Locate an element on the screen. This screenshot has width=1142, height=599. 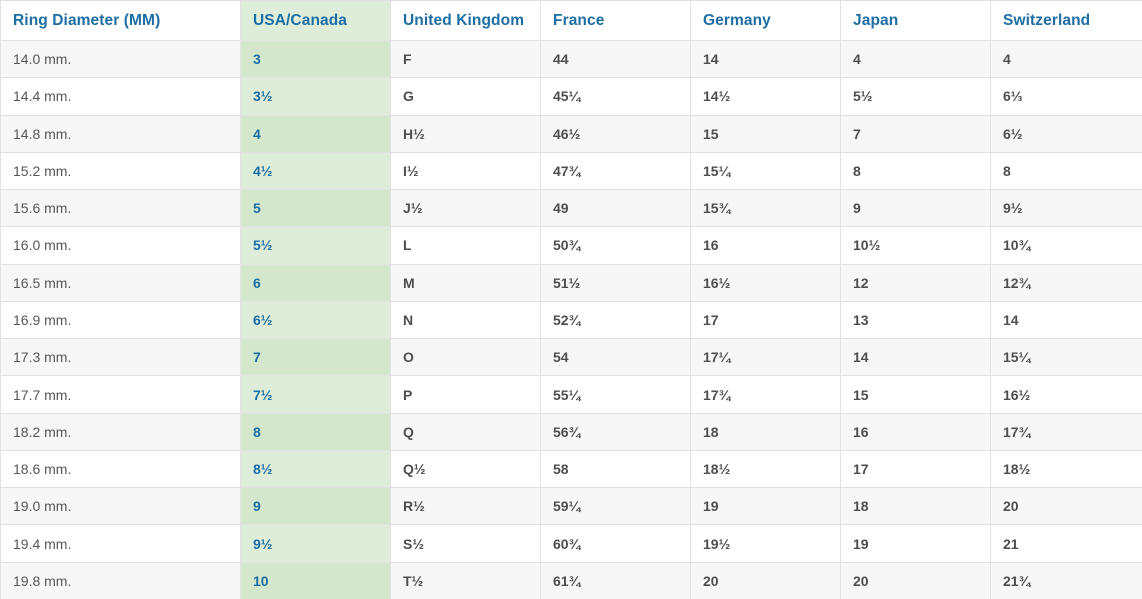
ring-diameter-cell: 19.0 mm. is located at coordinates (120, 506).